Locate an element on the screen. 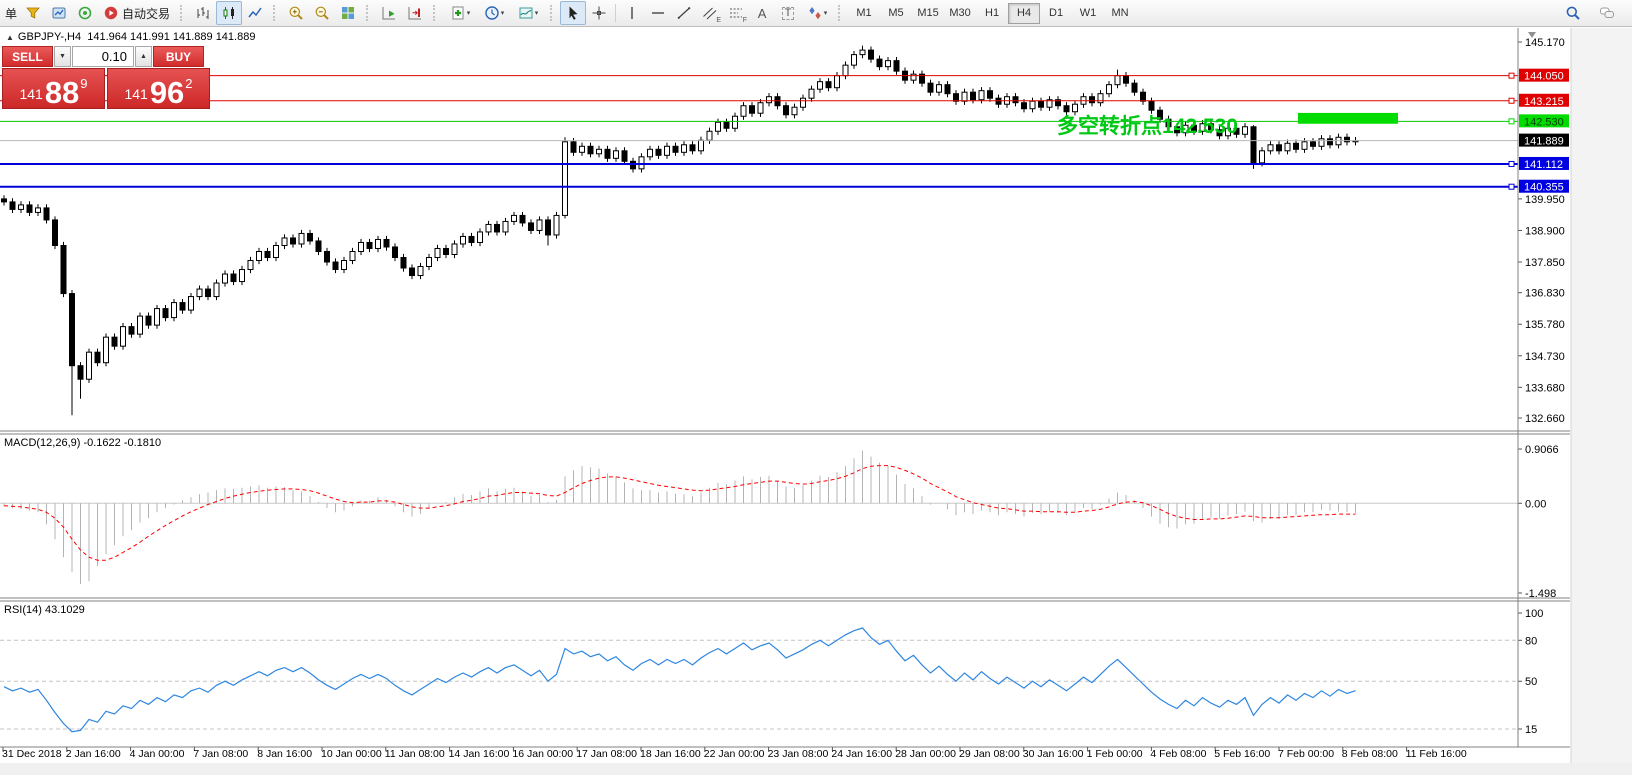 This screenshot has width=1632, height=780. text-label-icon: T is located at coordinates (788, 13).